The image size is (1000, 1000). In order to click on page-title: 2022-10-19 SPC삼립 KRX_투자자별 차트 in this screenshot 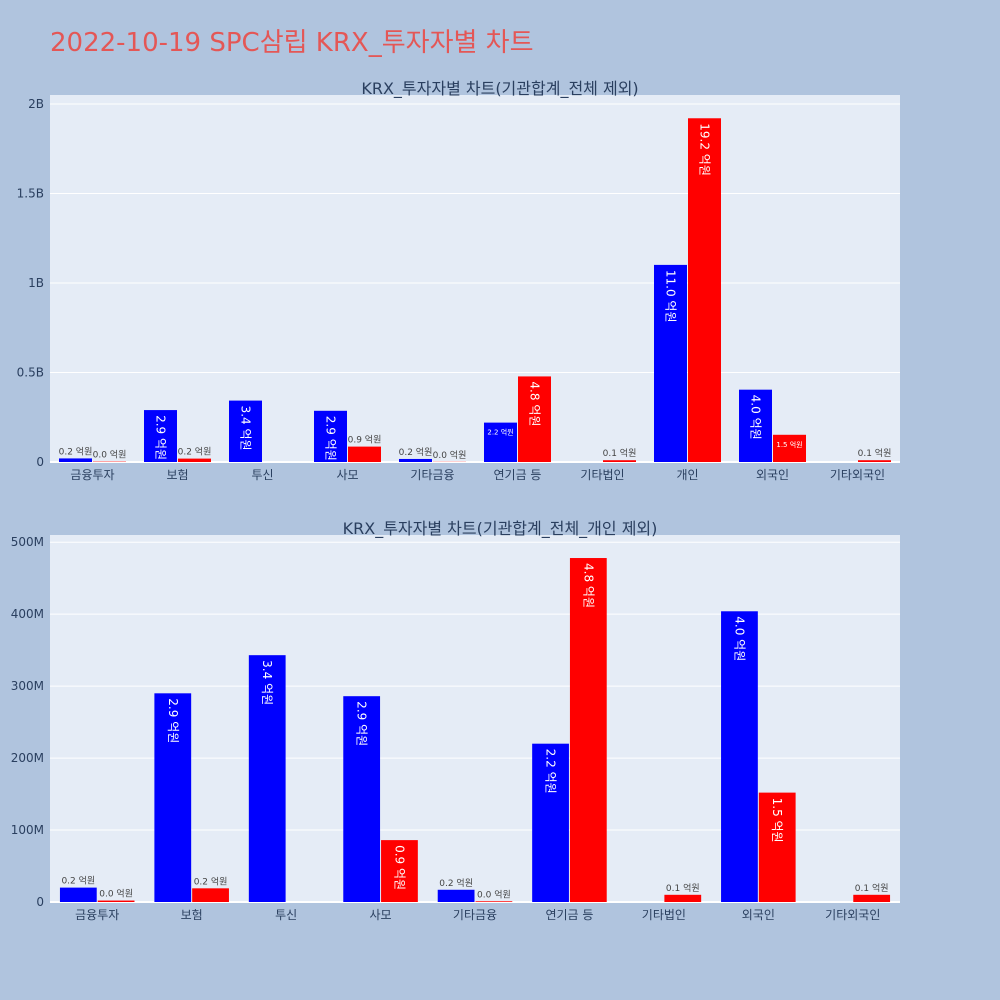, I will do `click(292, 43)`.